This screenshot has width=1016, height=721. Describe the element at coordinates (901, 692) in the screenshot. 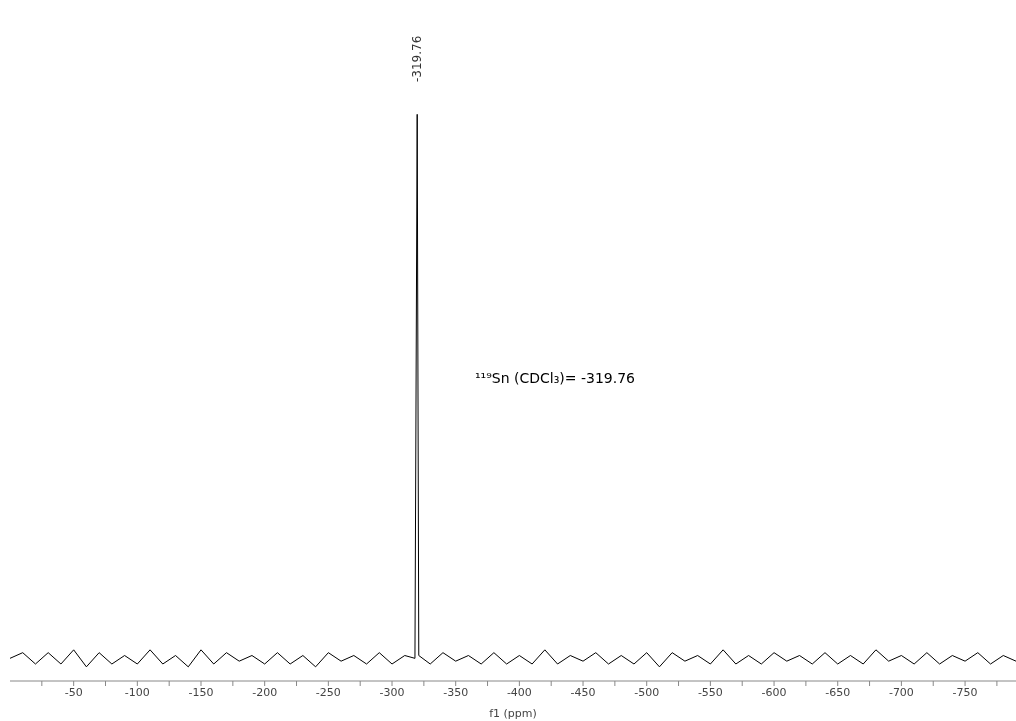

I see `x-tick-label: -700` at that location.